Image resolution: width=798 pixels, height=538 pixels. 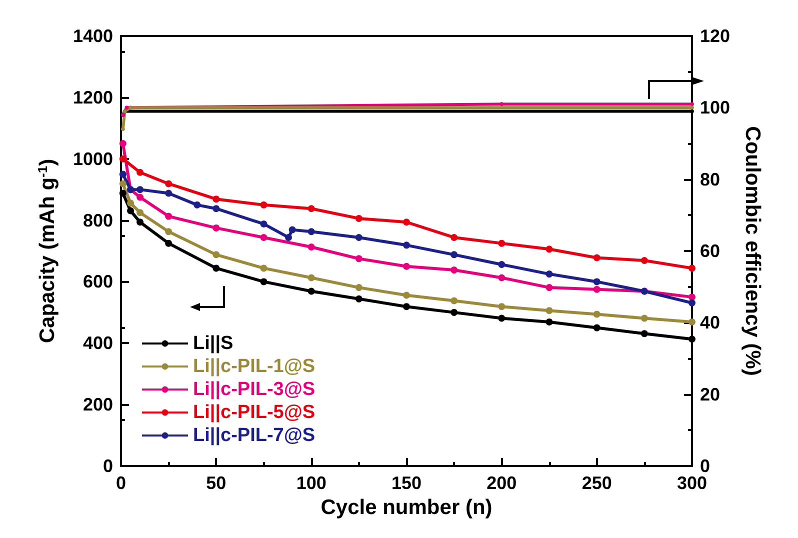 What do you see at coordinates (501, 483) in the screenshot?
I see `x-tick-label: 200` at bounding box center [501, 483].